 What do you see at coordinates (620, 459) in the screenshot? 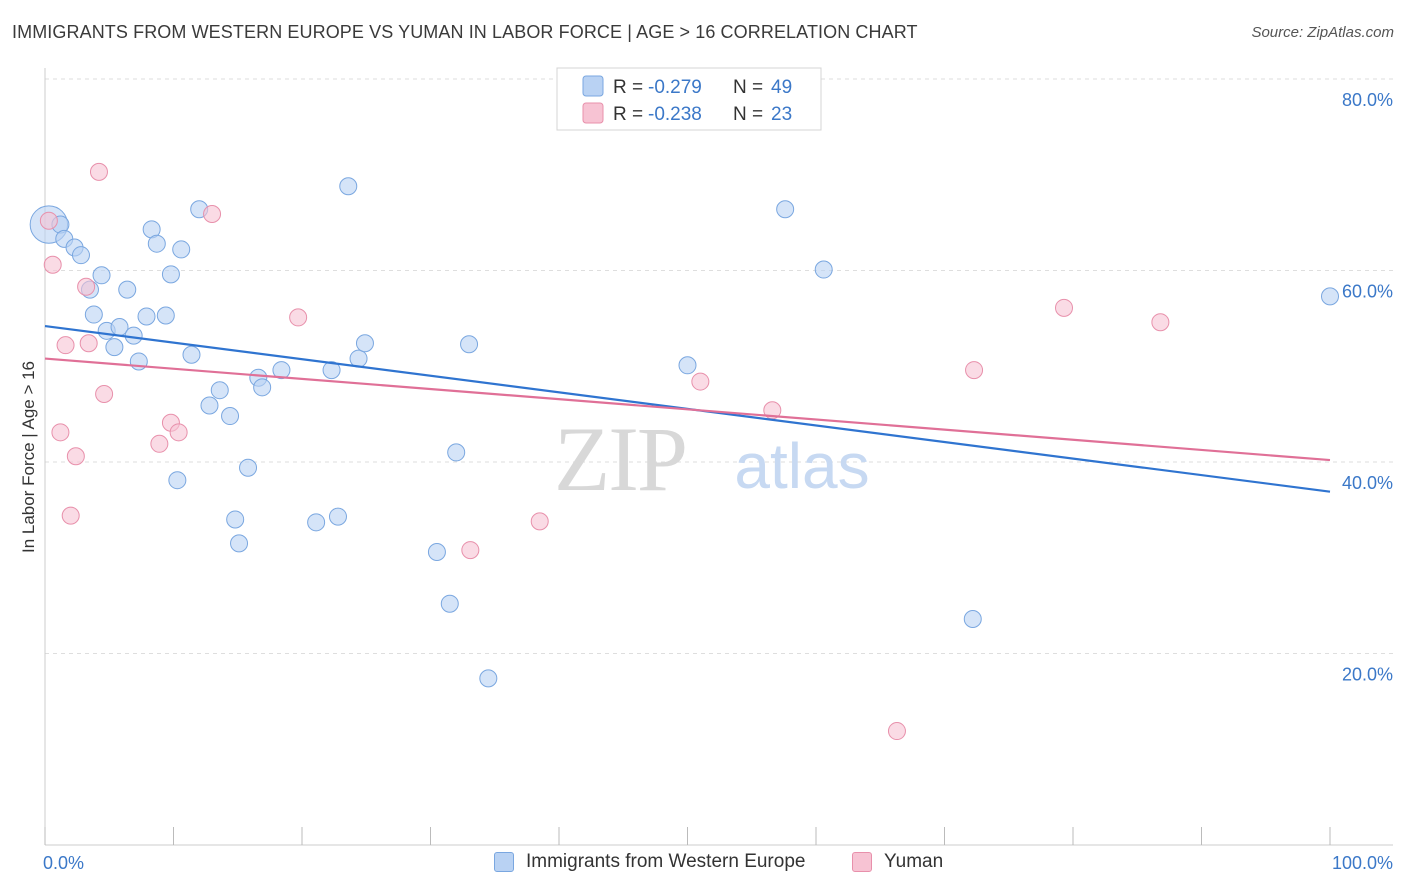
I see `watermark-zip: ZIP` at bounding box center [620, 459].